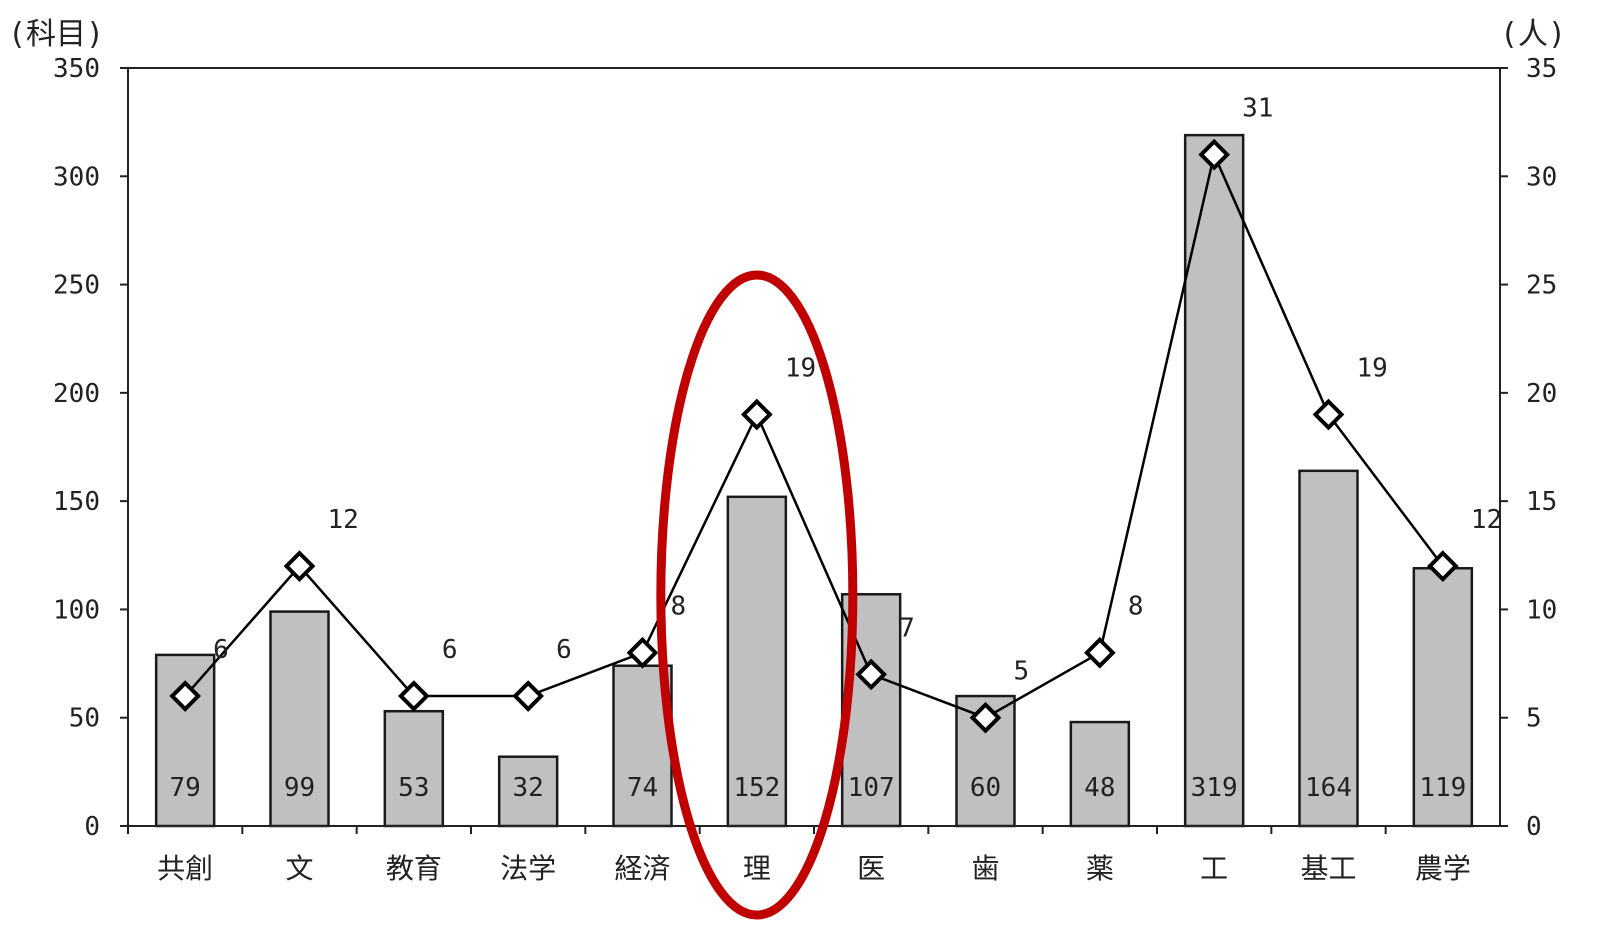 Image resolution: width=1608 pixels, height=946 pixels. Describe the element at coordinates (413, 788) in the screenshot. I see `bar-value-label: 53` at that location.